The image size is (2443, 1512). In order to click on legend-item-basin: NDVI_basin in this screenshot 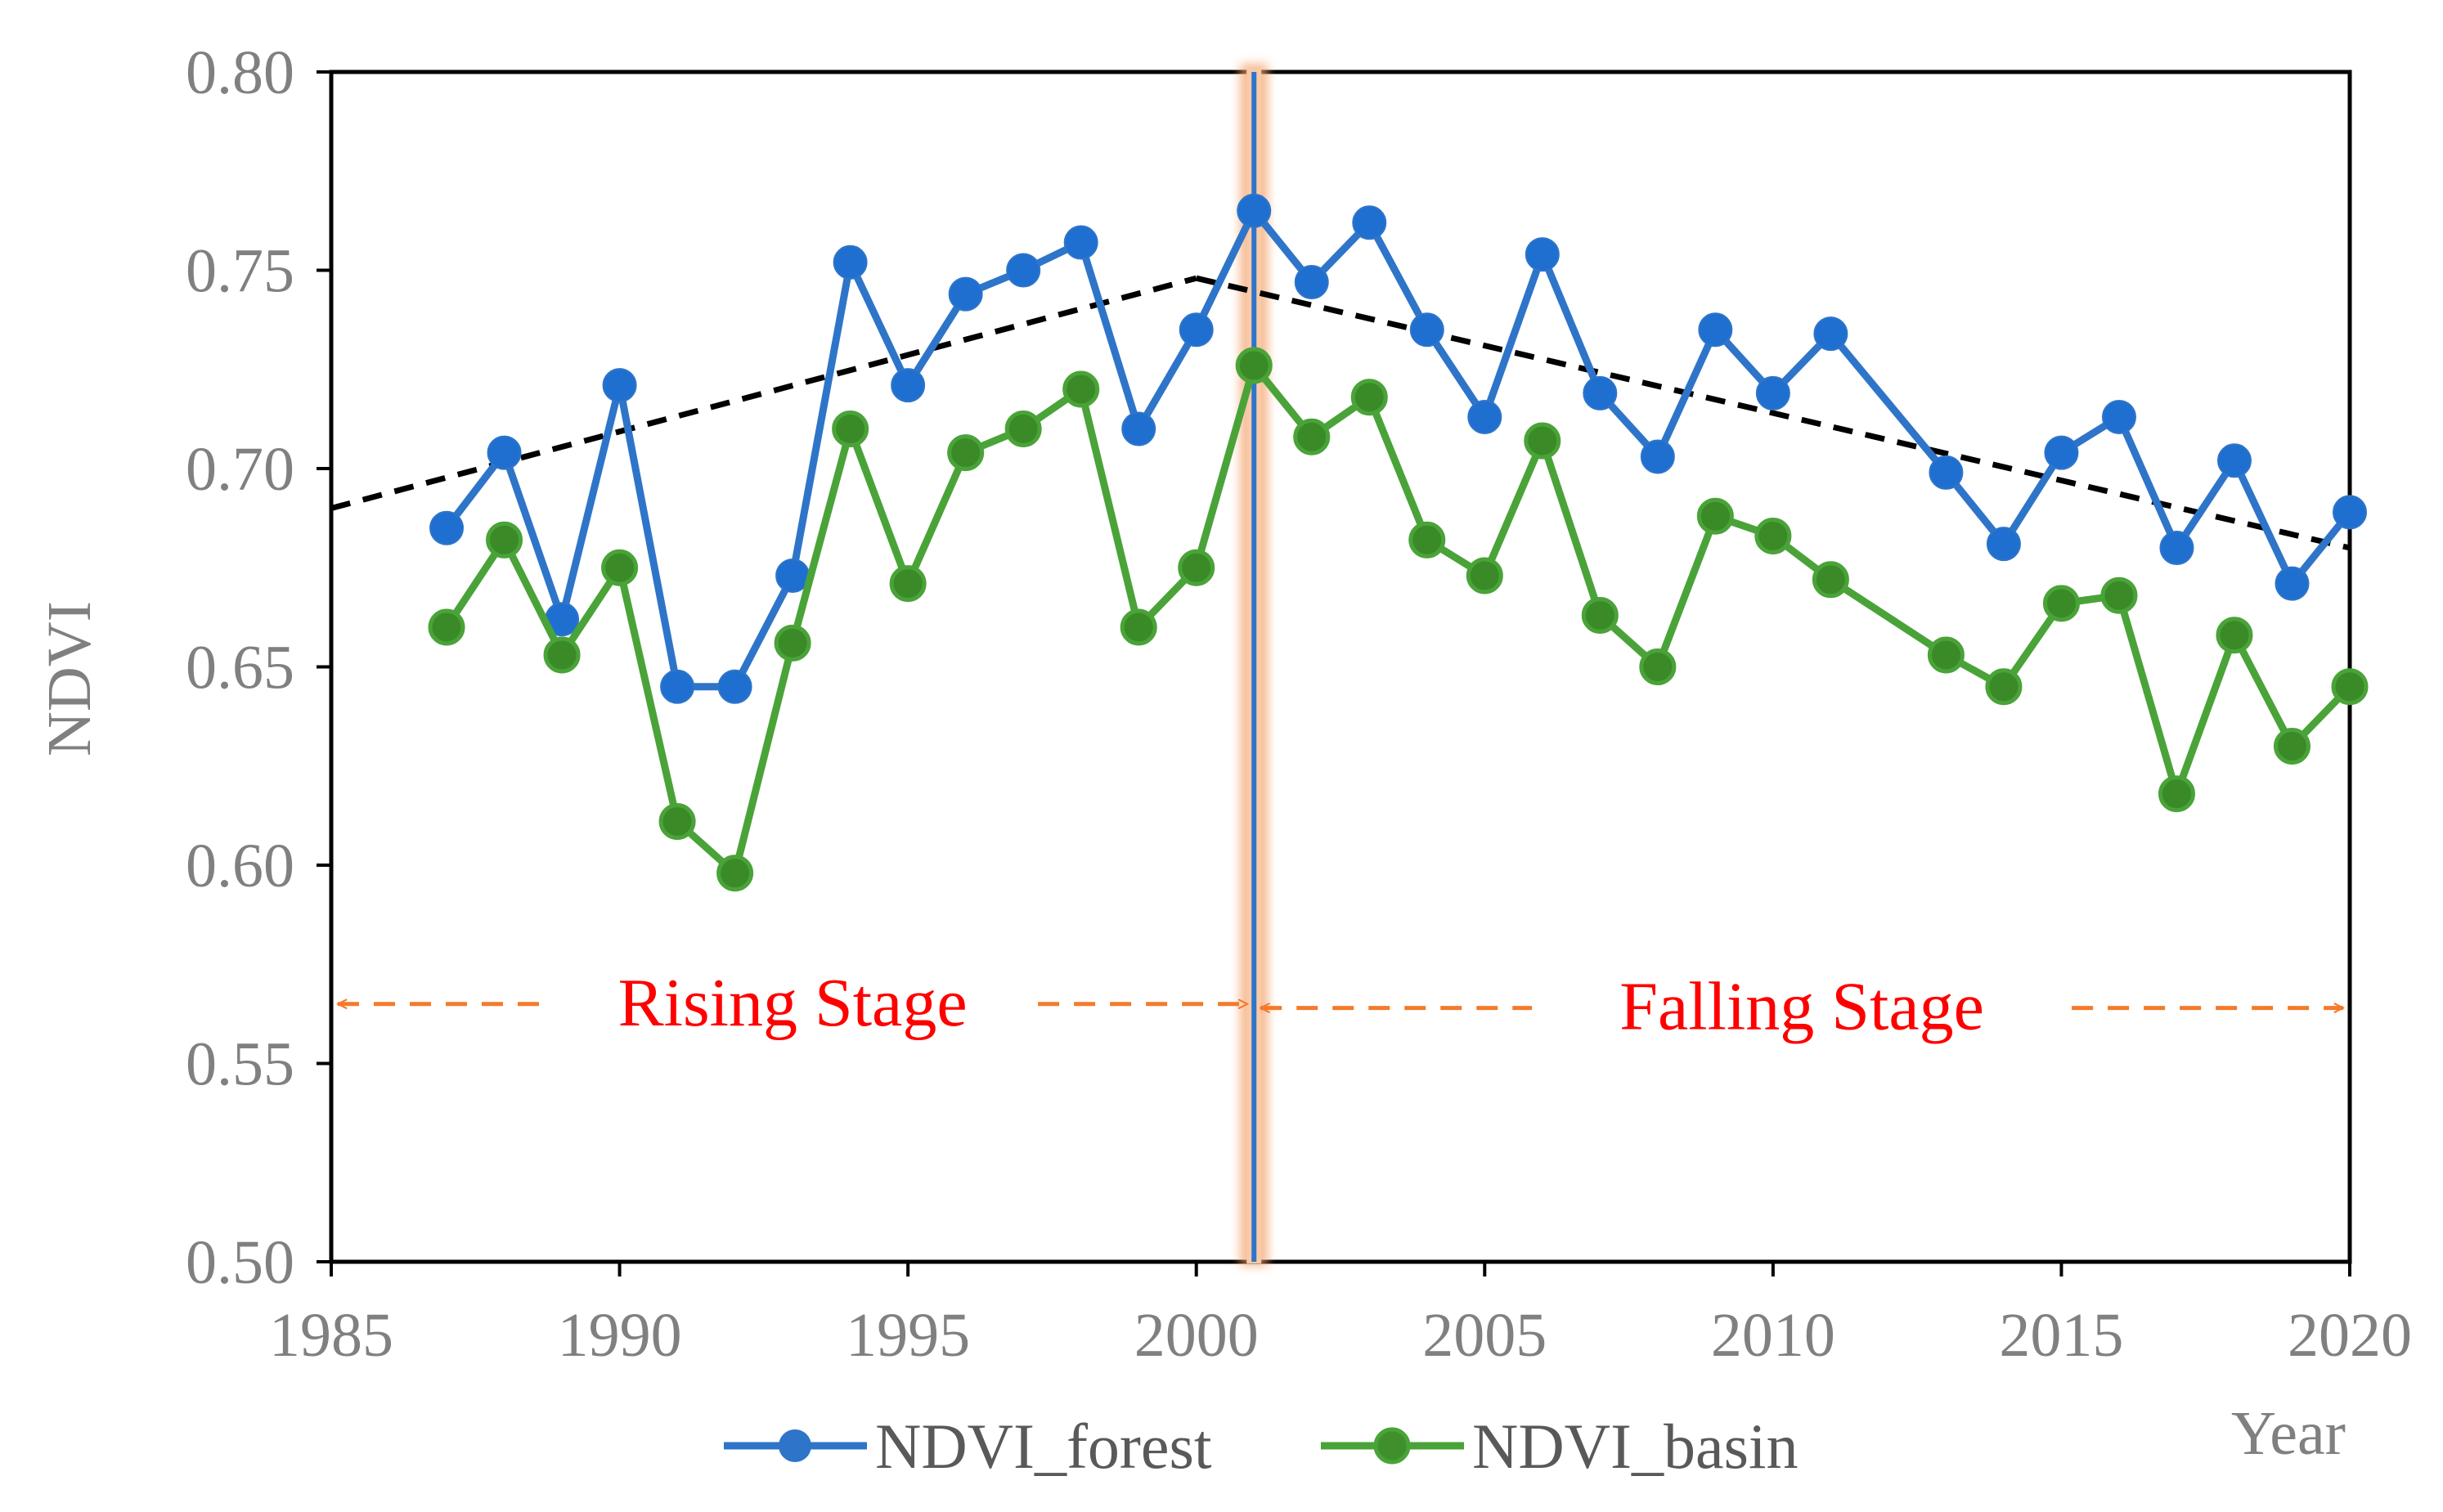, I will do `click(1560, 1447)`.